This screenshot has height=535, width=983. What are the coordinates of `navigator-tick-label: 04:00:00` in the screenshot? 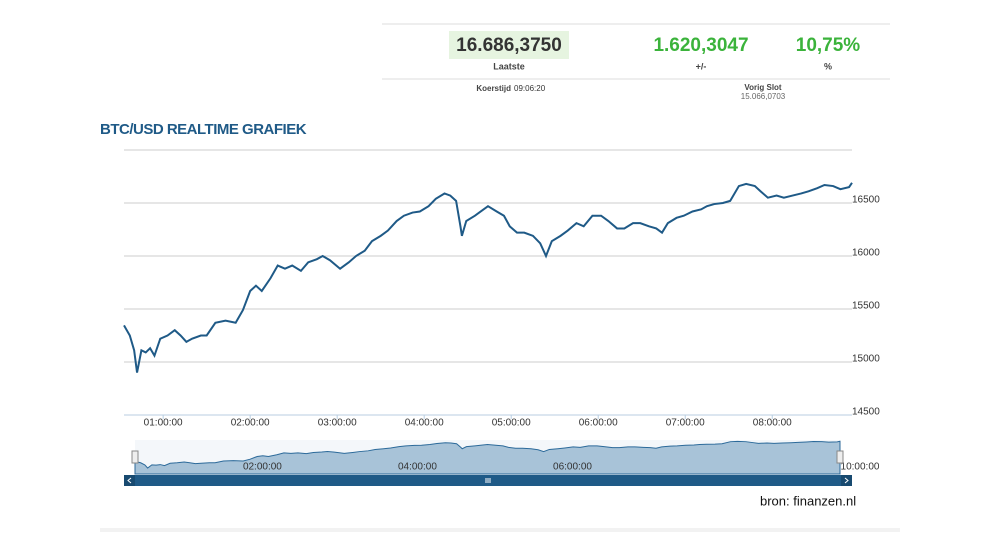 It's located at (417, 467).